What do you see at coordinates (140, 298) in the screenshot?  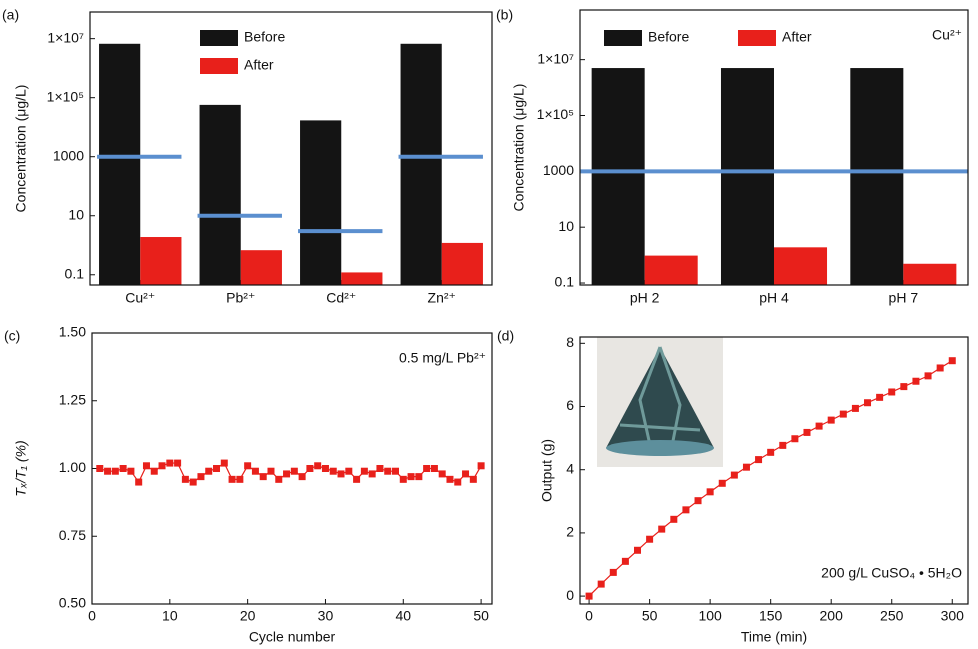 I see `x-tick-label: Cu²⁺` at bounding box center [140, 298].